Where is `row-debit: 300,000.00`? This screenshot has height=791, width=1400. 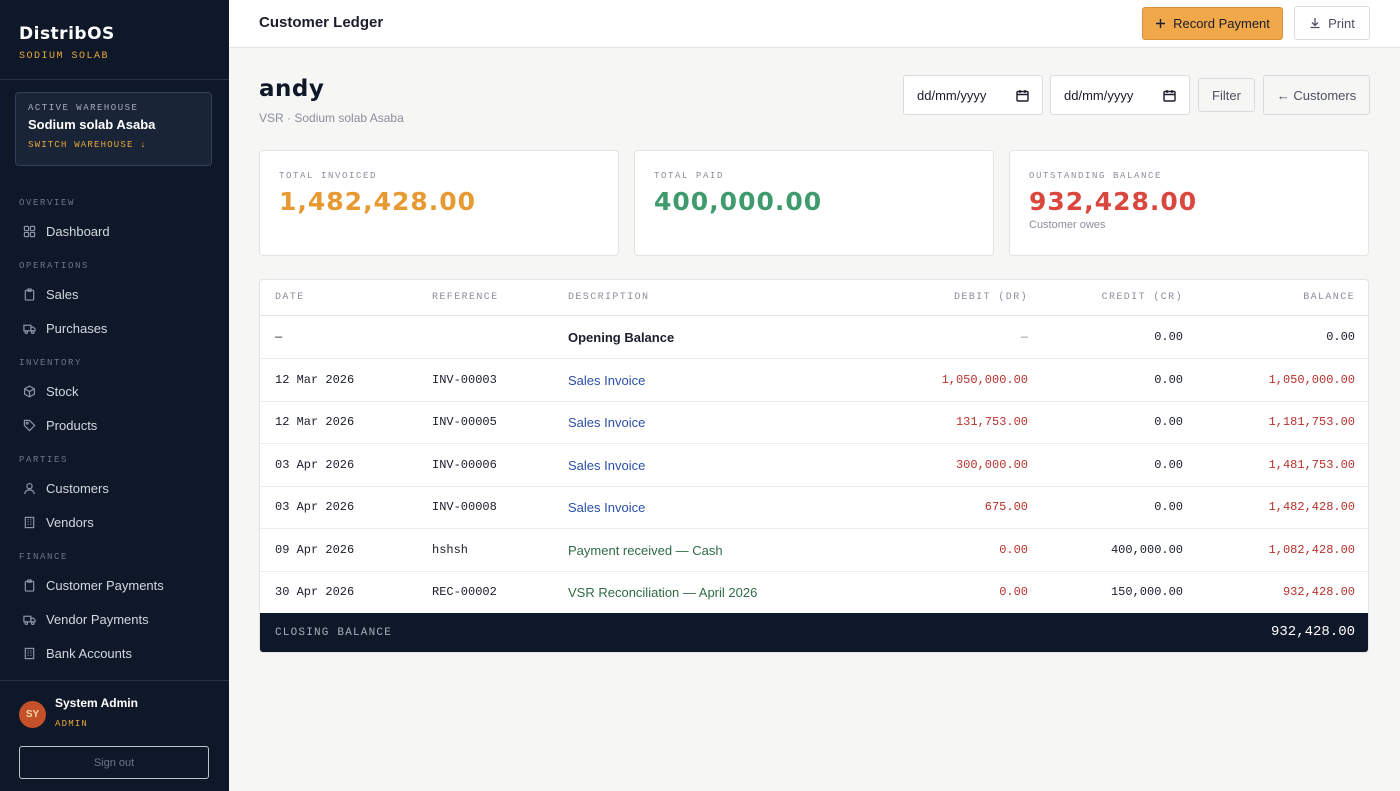
row-debit: 300,000.00 is located at coordinates (991, 464).